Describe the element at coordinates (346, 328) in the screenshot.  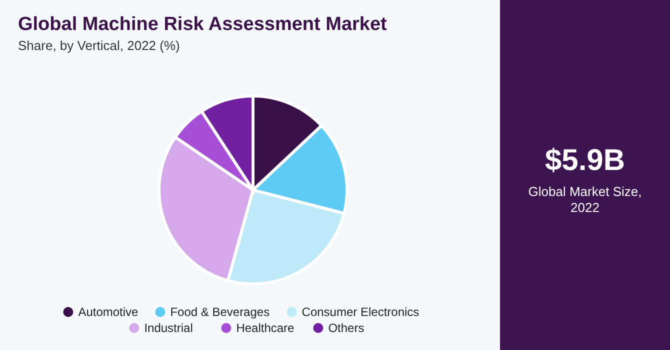
I see `legend-label: Others` at that location.